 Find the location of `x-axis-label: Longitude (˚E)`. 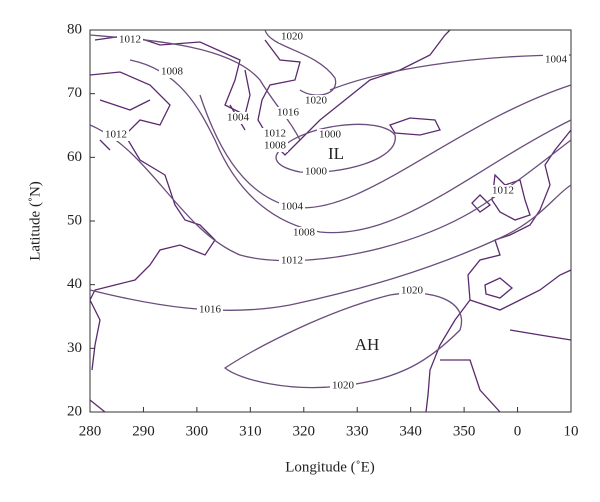

x-axis-label: Longitude (˚E) is located at coordinates (330, 467).